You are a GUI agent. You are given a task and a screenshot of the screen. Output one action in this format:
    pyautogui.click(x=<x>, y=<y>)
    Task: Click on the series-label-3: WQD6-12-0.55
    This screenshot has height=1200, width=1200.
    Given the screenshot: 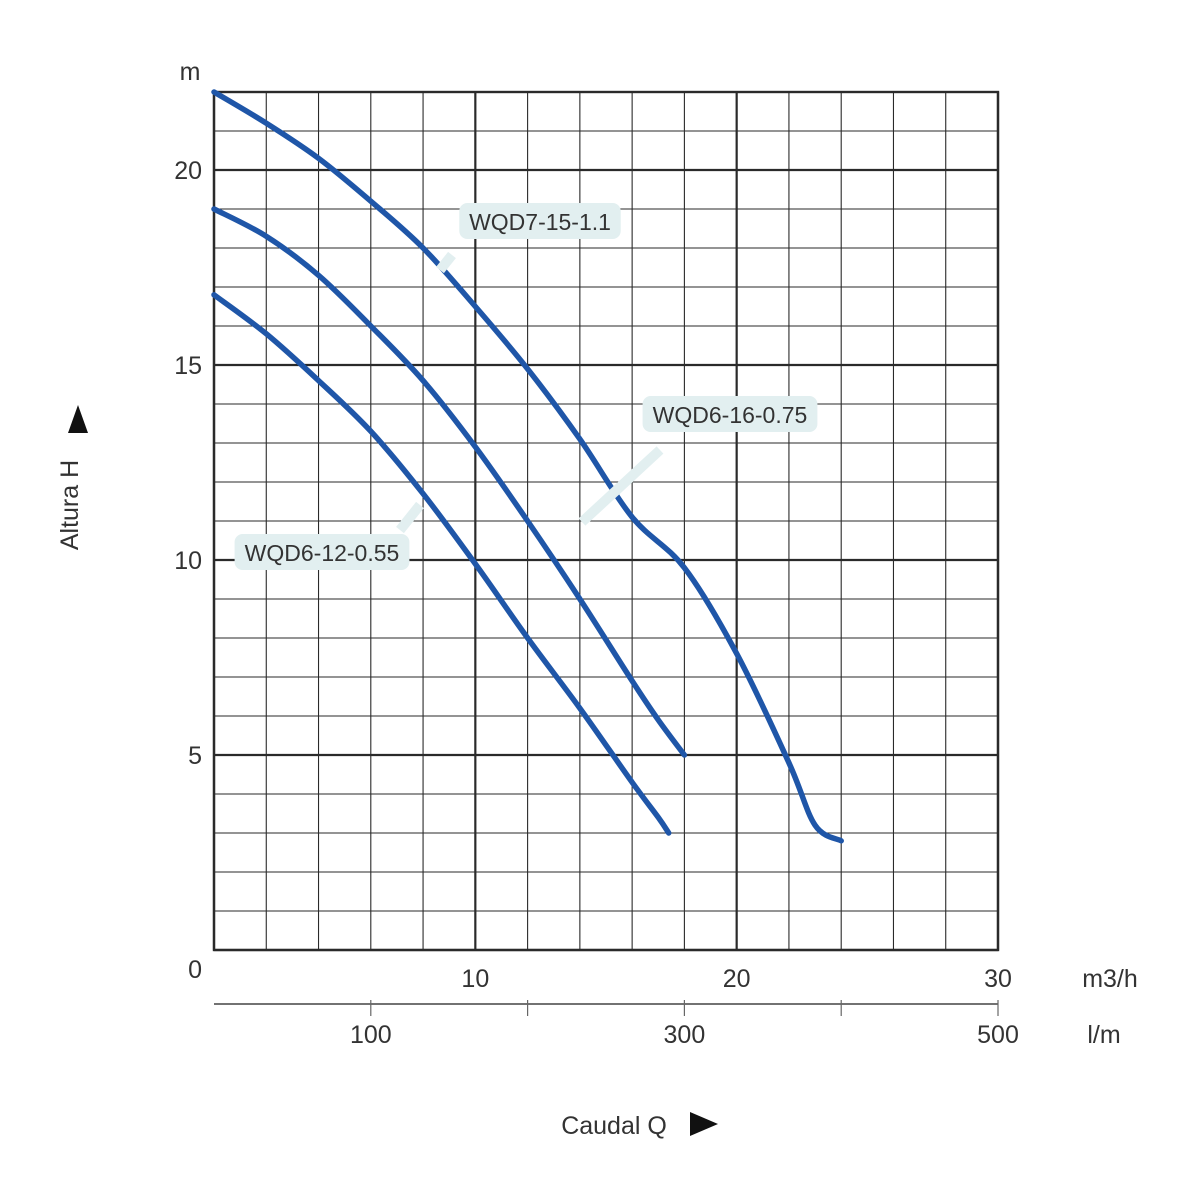 What is the action you would take?
    pyautogui.click(x=329, y=535)
    